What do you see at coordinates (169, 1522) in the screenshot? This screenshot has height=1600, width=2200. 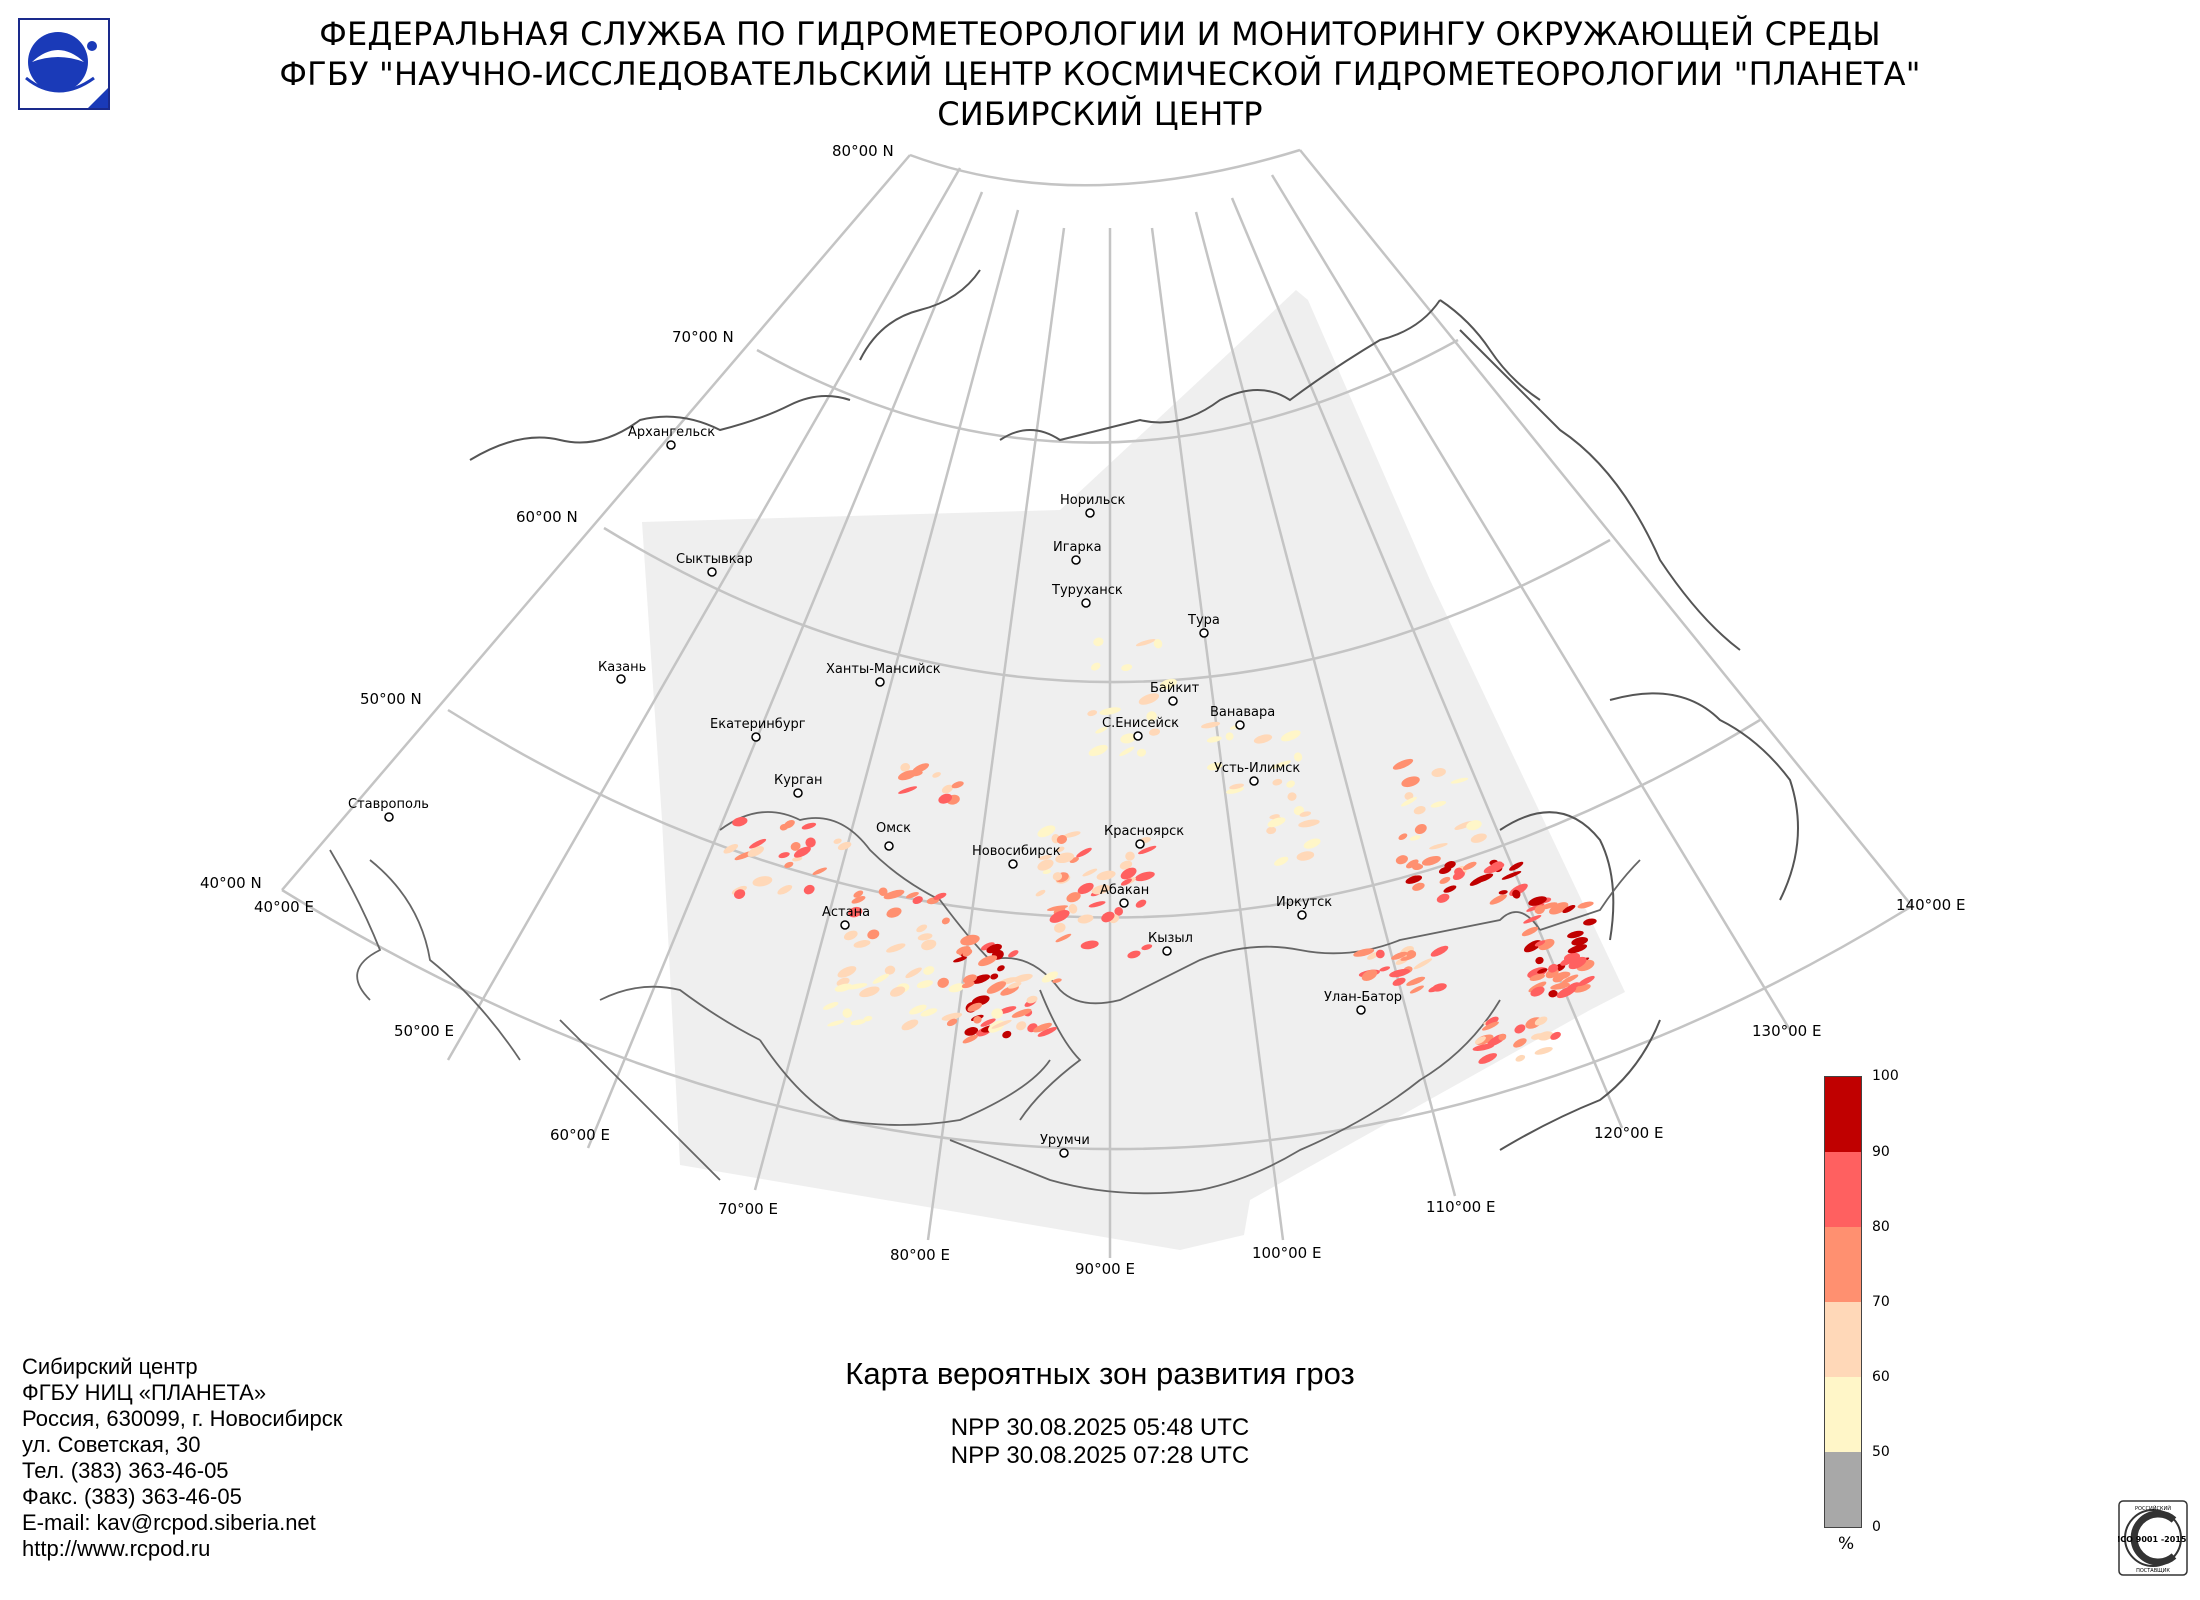 I see `contacts-email: E-mail: kav@rcpod.siberia.net` at bounding box center [169, 1522].